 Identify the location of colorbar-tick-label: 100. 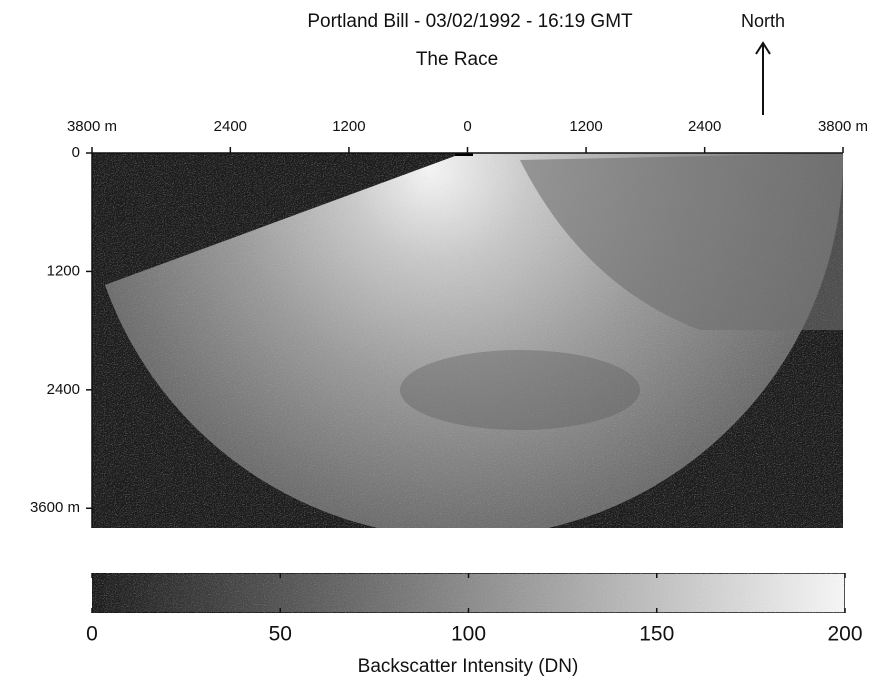
(468, 634).